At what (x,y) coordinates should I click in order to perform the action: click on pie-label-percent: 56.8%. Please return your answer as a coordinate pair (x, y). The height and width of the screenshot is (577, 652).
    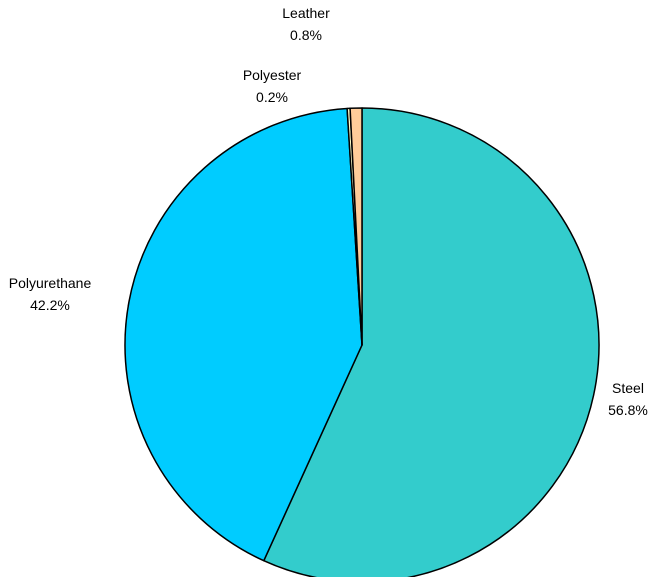
    Looking at the image, I should click on (628, 410).